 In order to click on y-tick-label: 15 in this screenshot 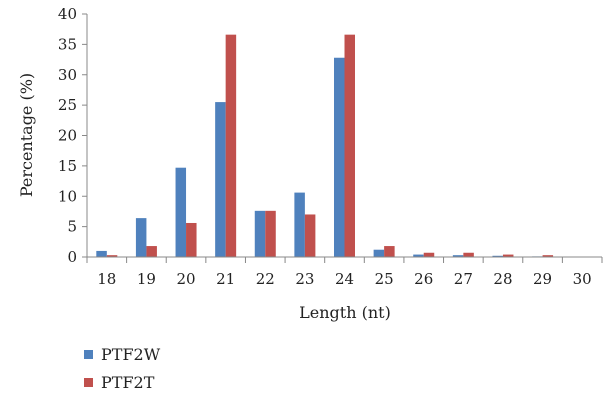, I will do `click(67, 166)`.